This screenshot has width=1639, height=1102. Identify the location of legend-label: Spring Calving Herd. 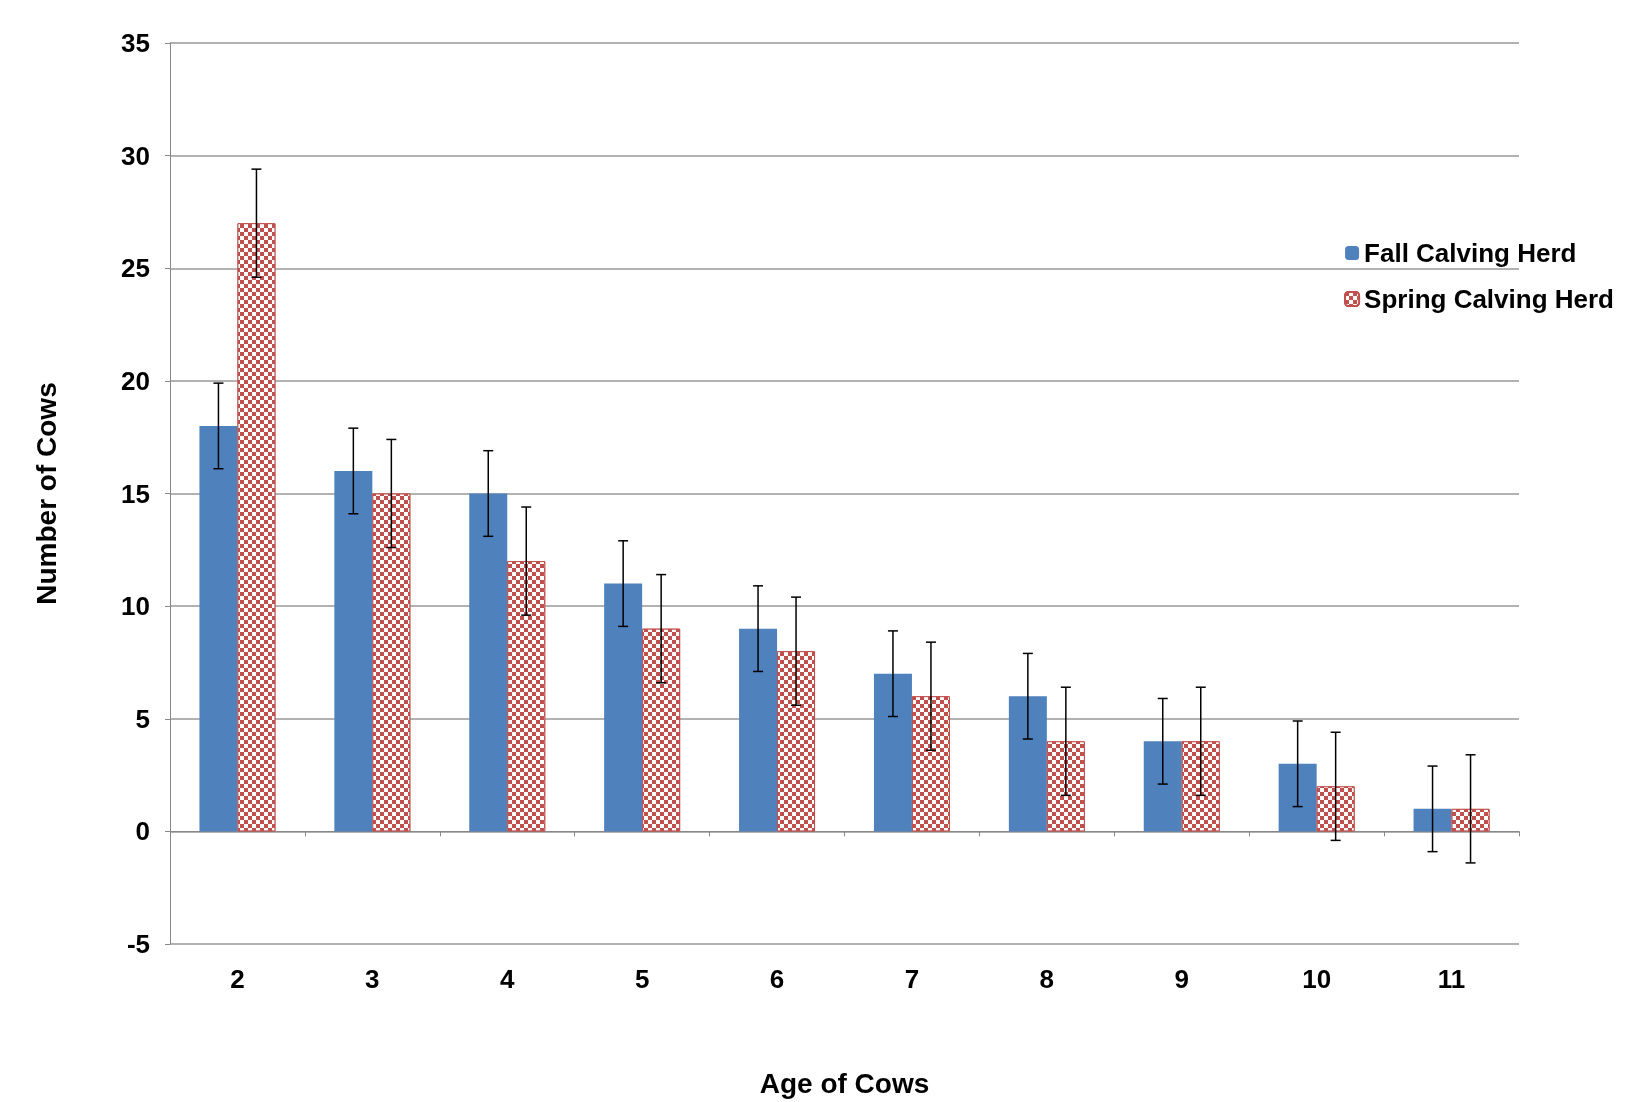
(1489, 299).